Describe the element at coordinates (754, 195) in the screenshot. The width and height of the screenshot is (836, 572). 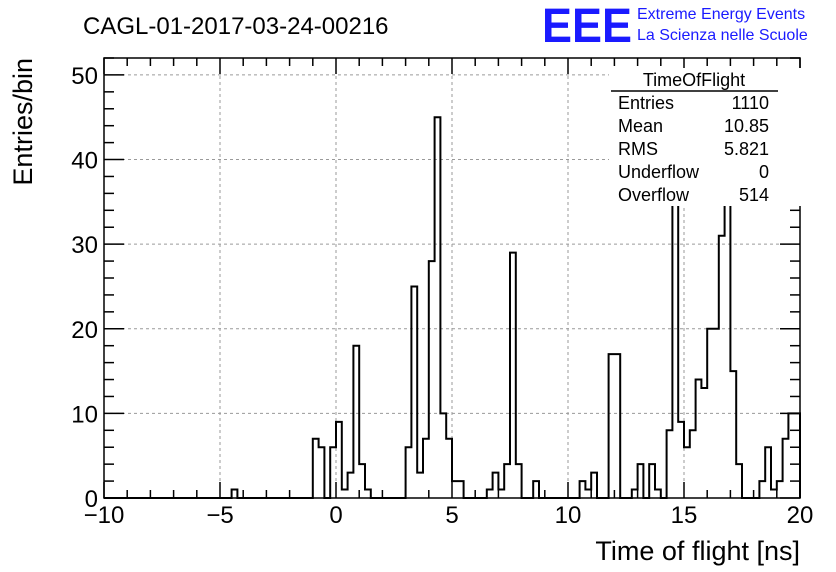
I see `stats-row-value: 514` at that location.